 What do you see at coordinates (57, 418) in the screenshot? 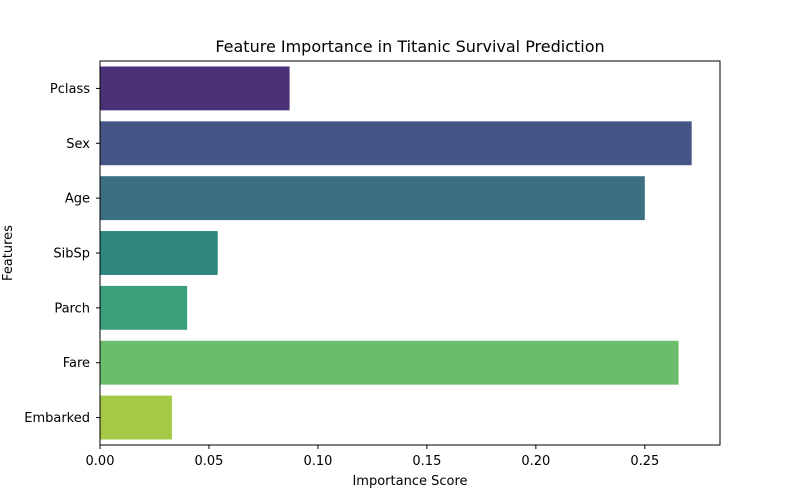
I see `y-tick-label: Embarked` at bounding box center [57, 418].